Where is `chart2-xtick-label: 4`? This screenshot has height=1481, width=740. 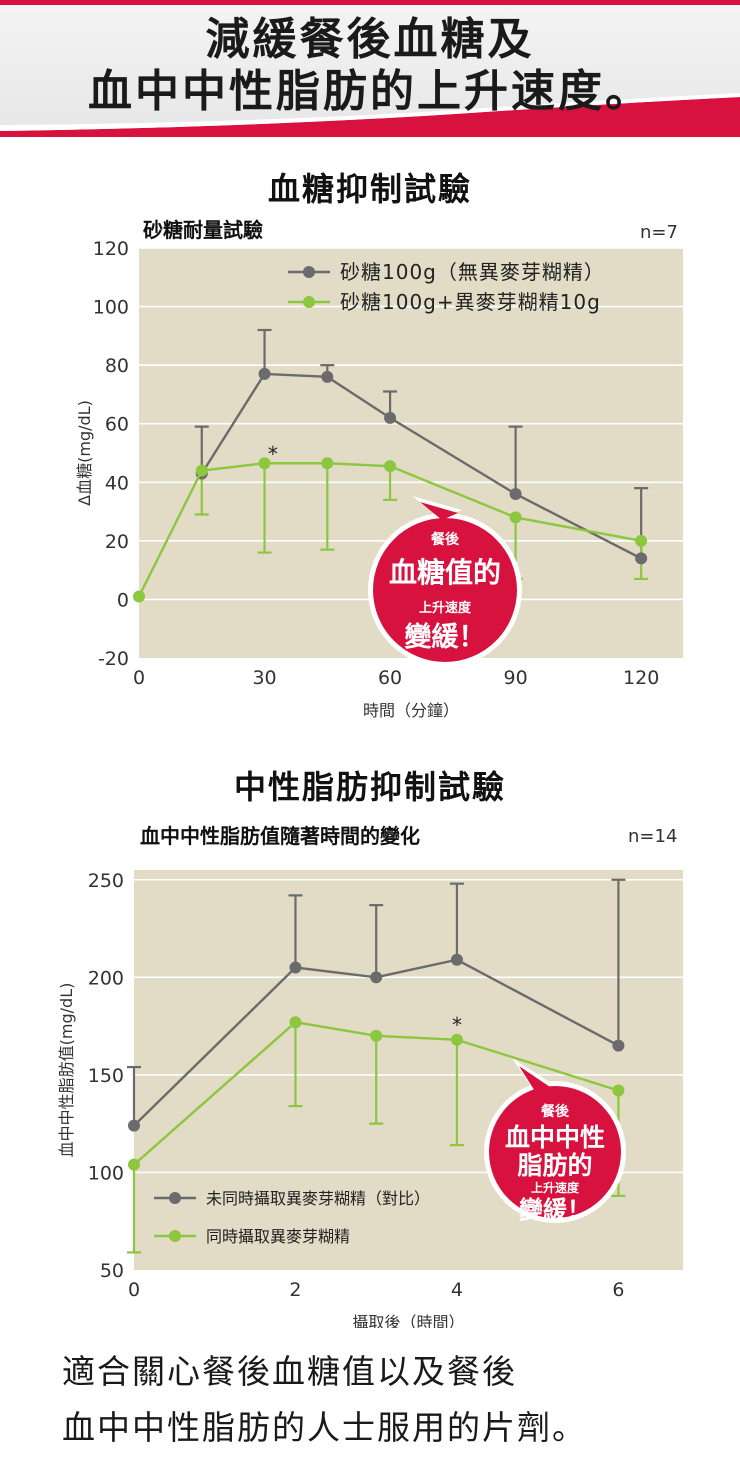
chart2-xtick-label: 4 is located at coordinates (457, 1290).